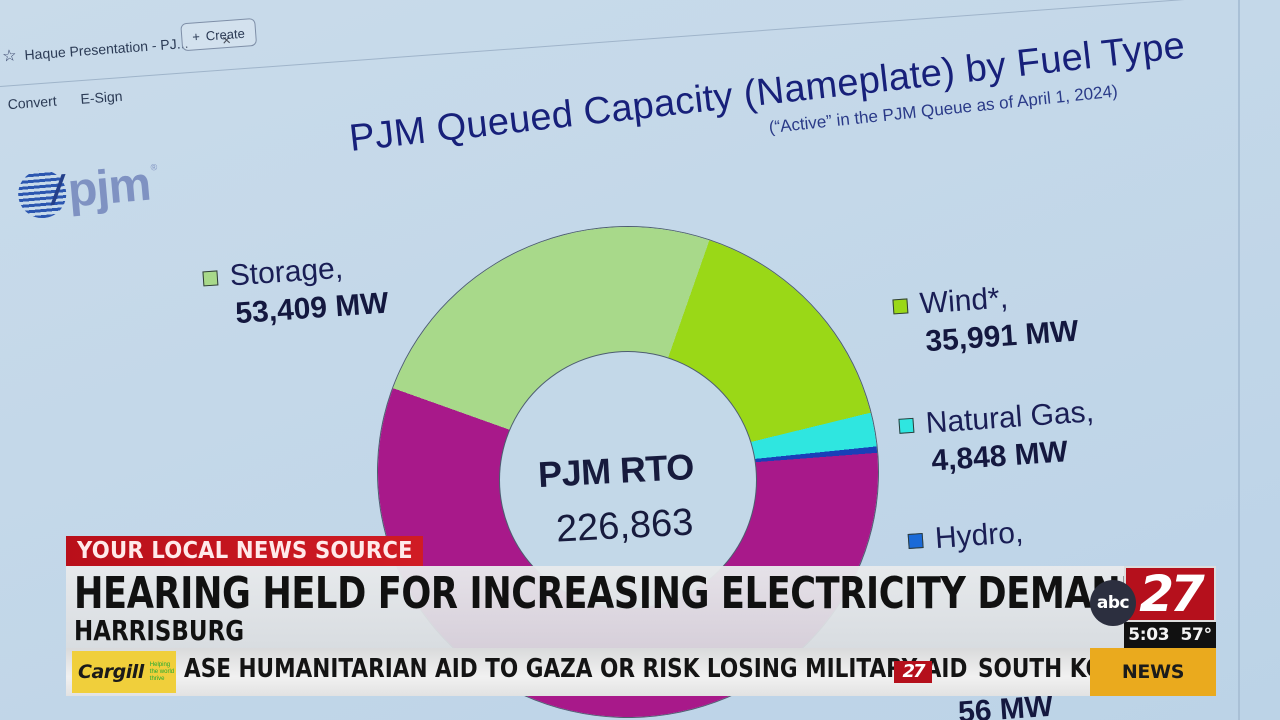 The image size is (1280, 720). Describe the element at coordinates (225, 34) in the screenshot. I see `create-label: Create` at that location.